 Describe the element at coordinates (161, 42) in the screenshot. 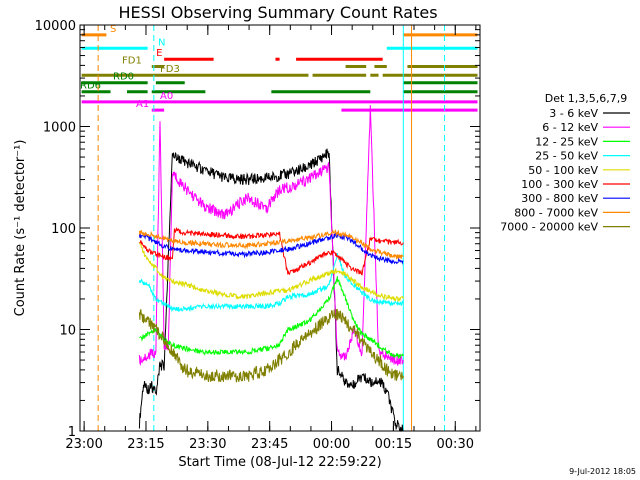

I see `flag-label-n: N` at that location.